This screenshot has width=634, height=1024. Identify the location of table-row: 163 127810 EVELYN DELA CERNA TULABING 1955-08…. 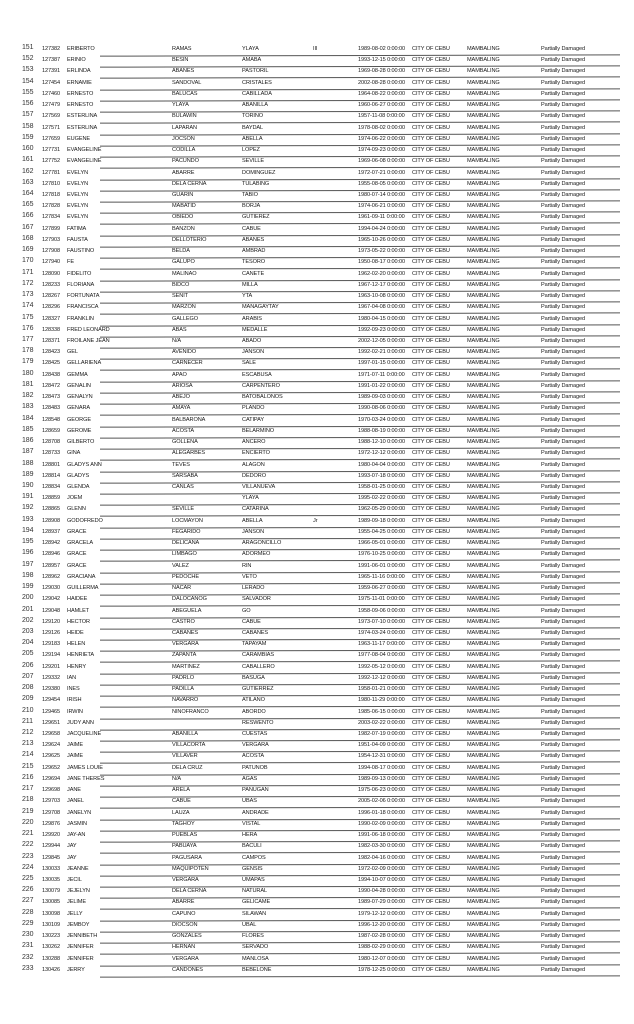
(317, 185).